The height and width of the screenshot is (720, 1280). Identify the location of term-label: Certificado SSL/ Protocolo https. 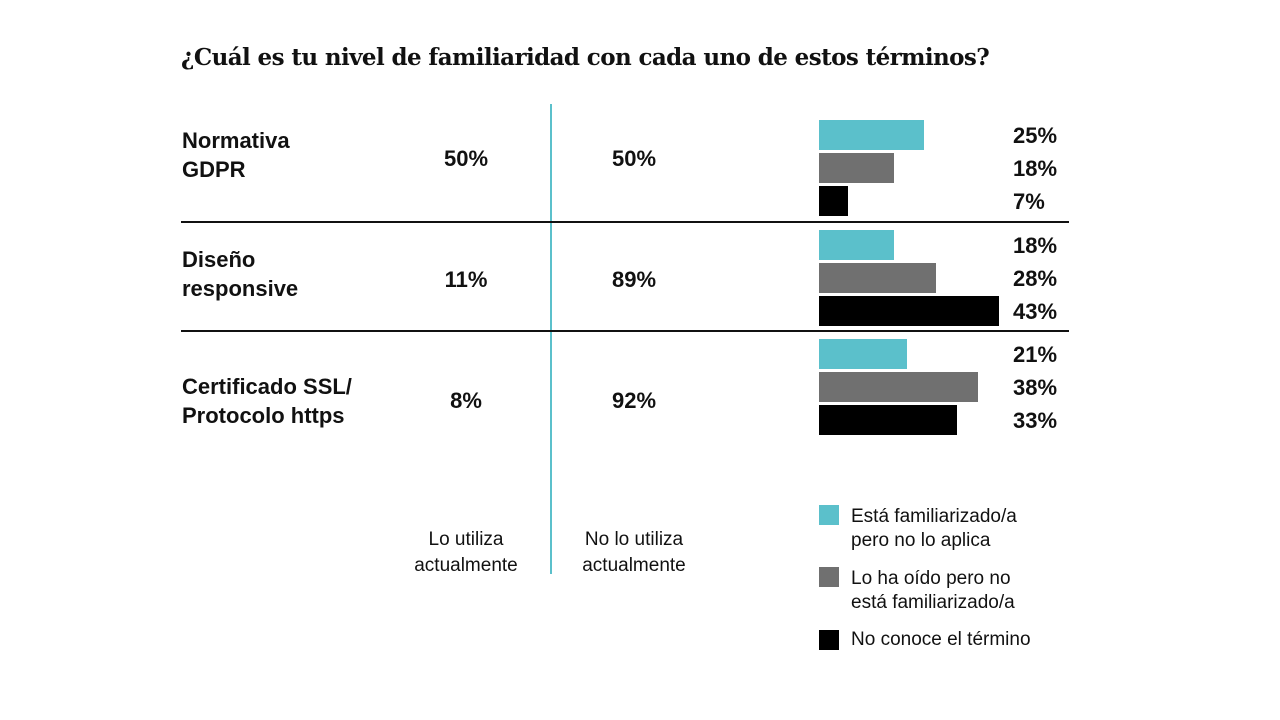
(267, 401).